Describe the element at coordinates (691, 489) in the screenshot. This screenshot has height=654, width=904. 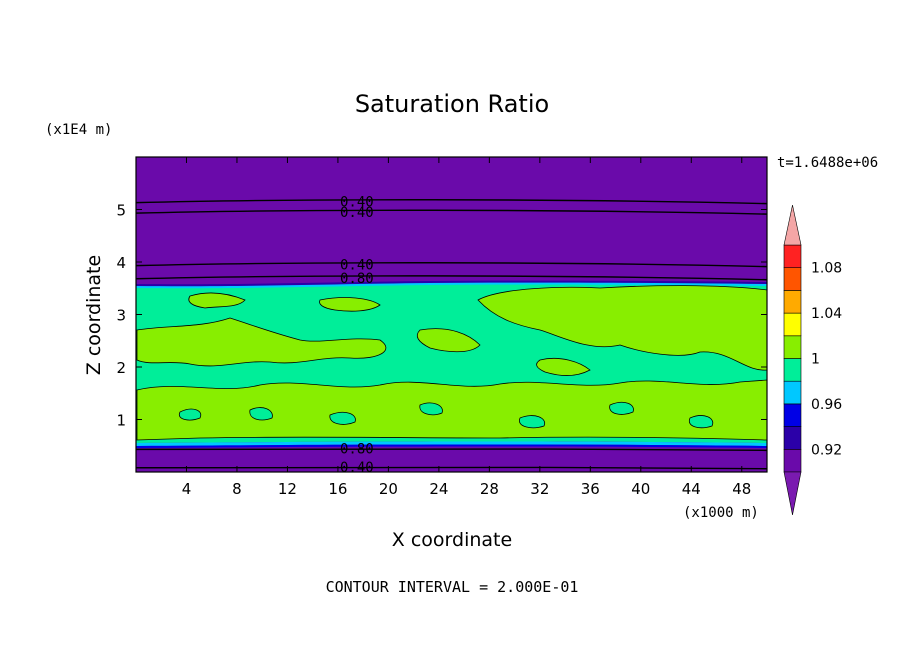
I see `x-tick-label: 44` at that location.